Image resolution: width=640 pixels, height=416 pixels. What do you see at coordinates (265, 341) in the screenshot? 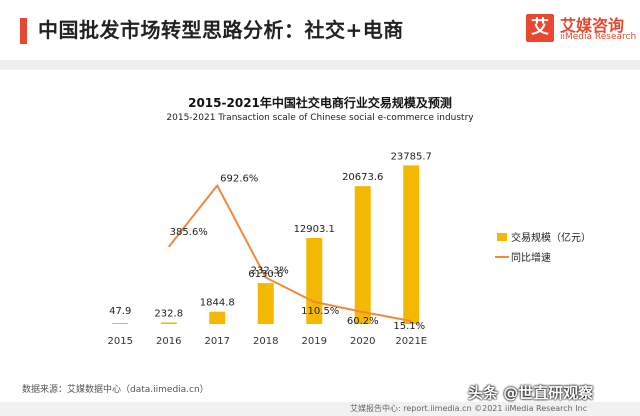
I see `x-tick-label: 2018` at bounding box center [265, 341].